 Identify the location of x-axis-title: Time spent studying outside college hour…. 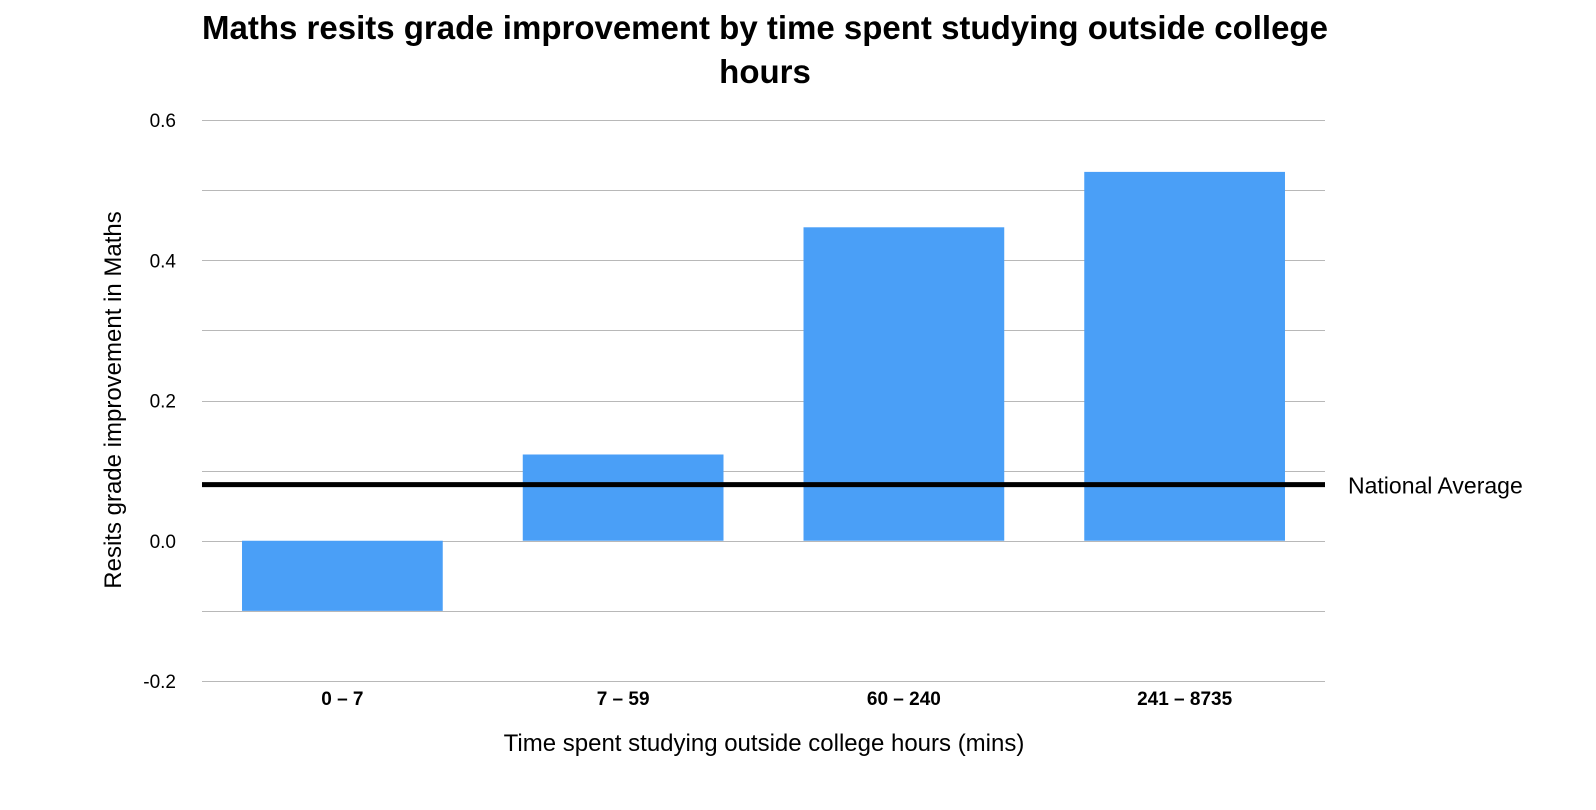
(764, 743).